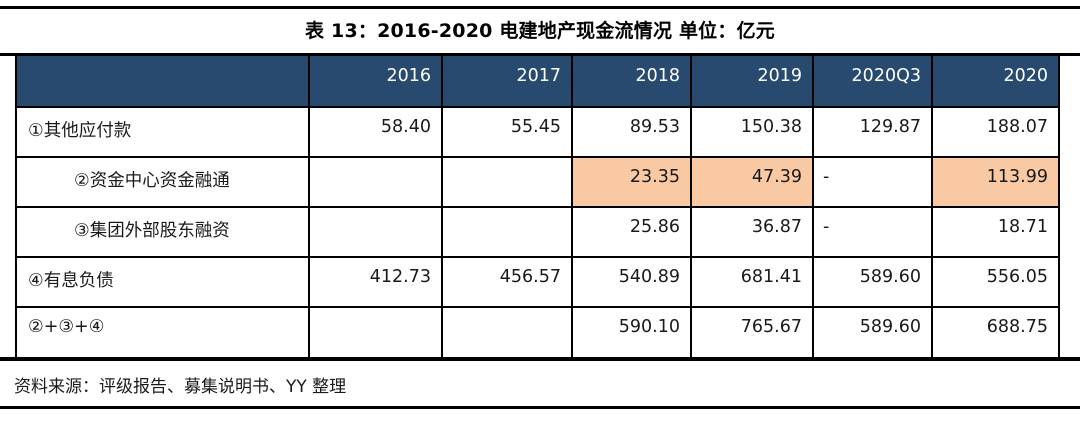 Image resolution: width=1080 pixels, height=422 pixels. Describe the element at coordinates (995, 331) in the screenshot. I see `table-cell: 688.75` at that location.